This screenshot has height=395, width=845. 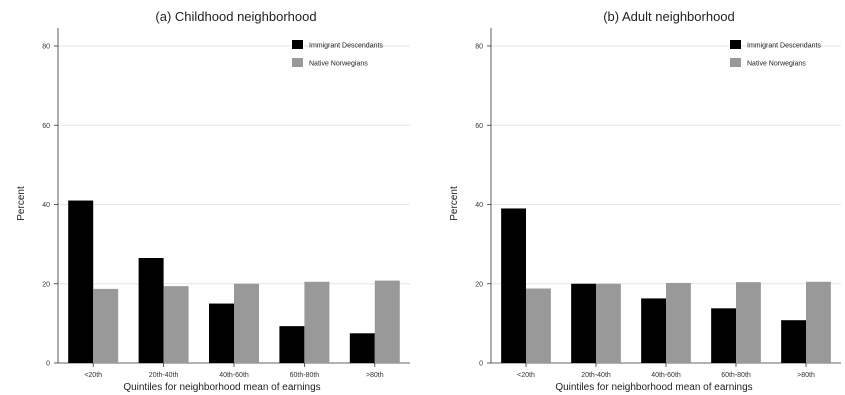 What do you see at coordinates (235, 16) in the screenshot?
I see `chart-title: (a) Childhood neighborhood` at bounding box center [235, 16].